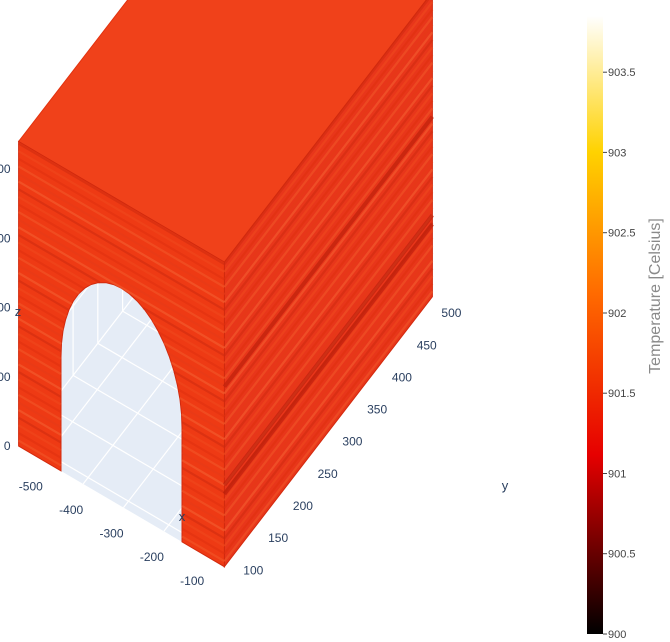  Describe the element at coordinates (5, 377) in the screenshot. I see `z-tick-label: 100` at that location.